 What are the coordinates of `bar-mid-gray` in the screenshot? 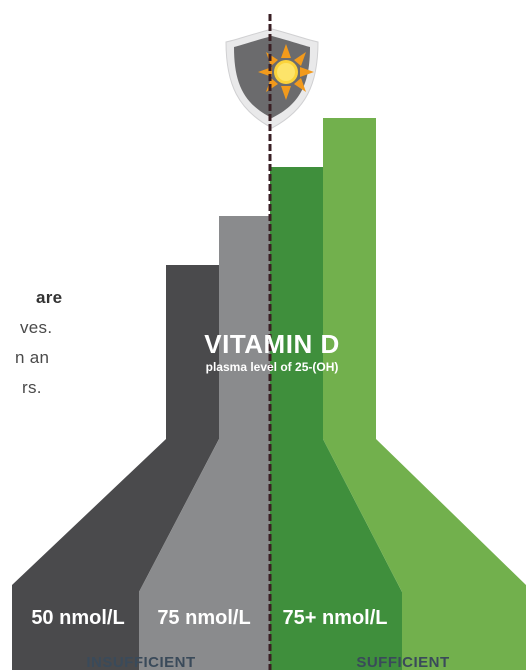 It's located at (204, 404).